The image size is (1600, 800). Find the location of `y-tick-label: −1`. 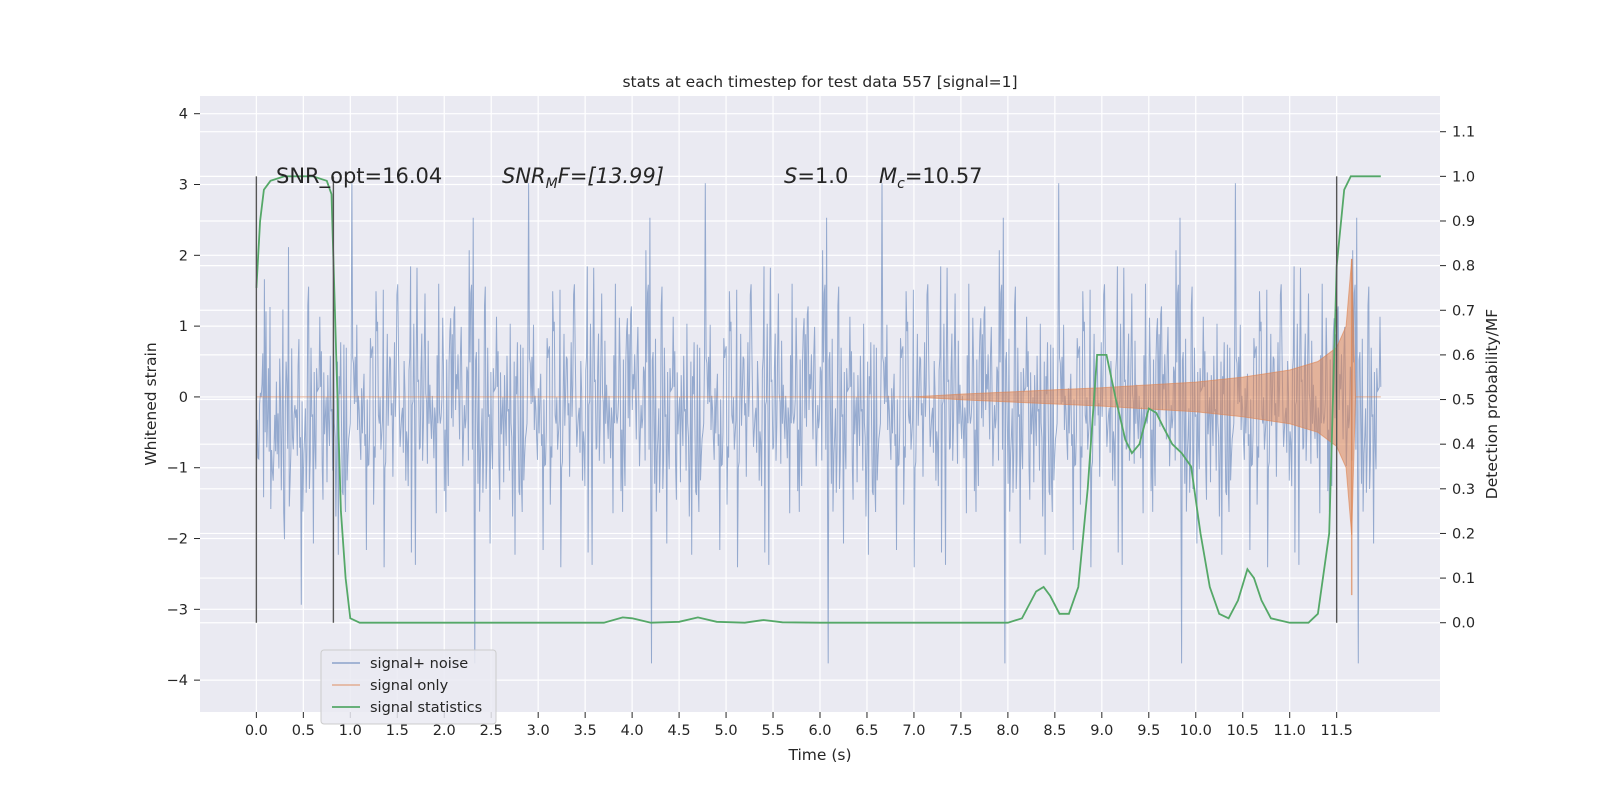

y-tick-label: −1 is located at coordinates (177, 469).